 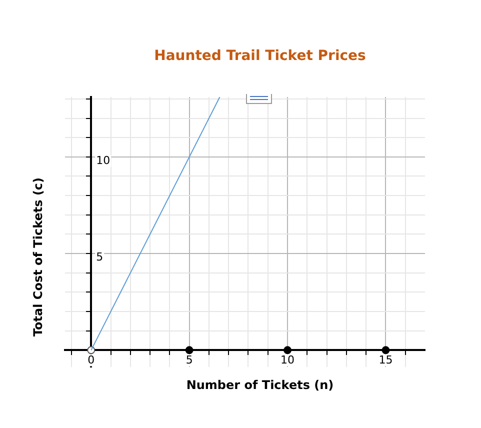 What do you see at coordinates (260, 56) in the screenshot?
I see `chart-title: Haunted Trail Ticket Prices` at bounding box center [260, 56].